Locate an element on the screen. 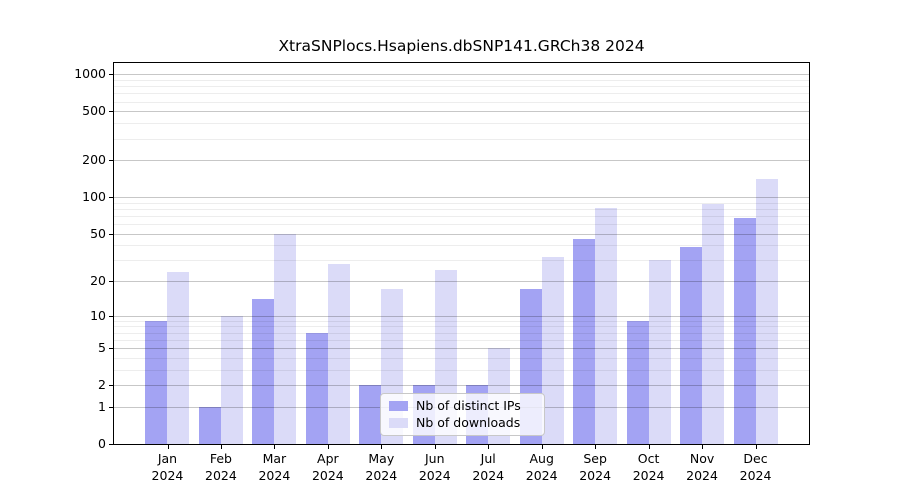  y-axis-tick-label: 0 is located at coordinates (102, 443).